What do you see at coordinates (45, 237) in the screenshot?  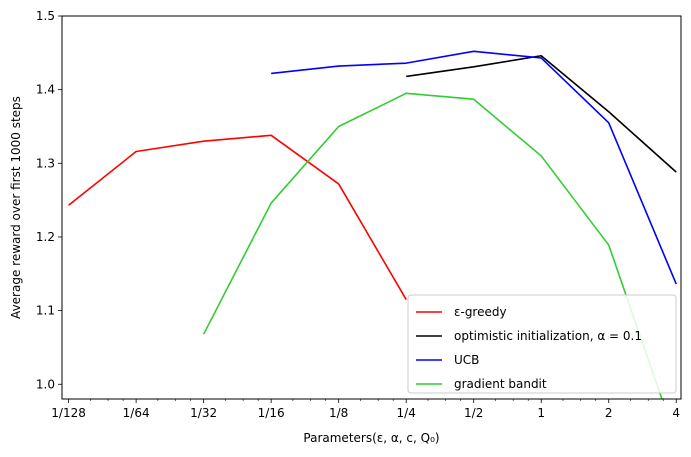 I see `y-tick-label: 1.2` at bounding box center [45, 237].